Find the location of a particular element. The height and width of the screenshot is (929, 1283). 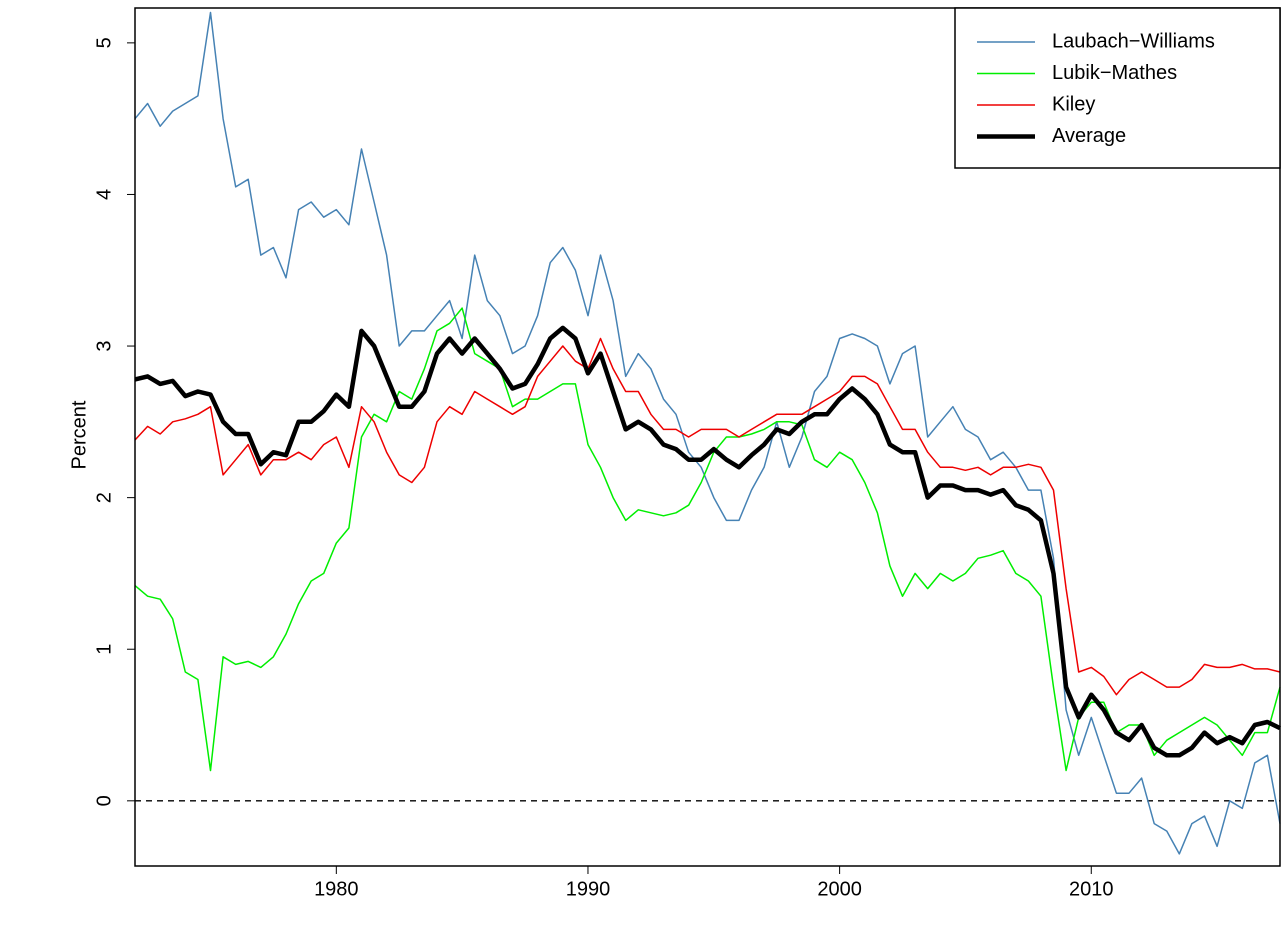

legend-label: Average is located at coordinates (1089, 136).